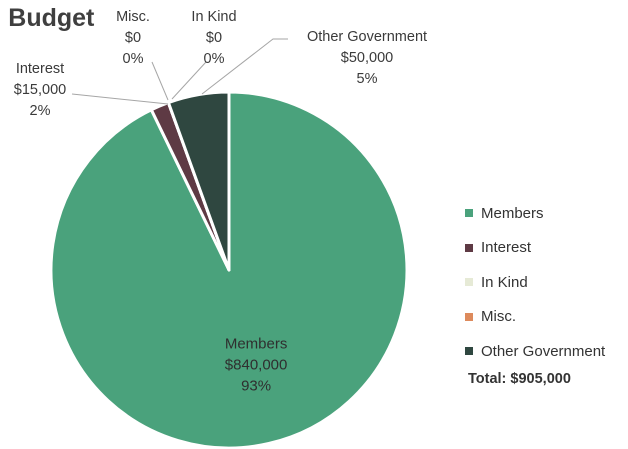 The image size is (628, 449). Describe the element at coordinates (367, 37) in the screenshot. I see `data-label-other-government-name: Other Government` at that location.